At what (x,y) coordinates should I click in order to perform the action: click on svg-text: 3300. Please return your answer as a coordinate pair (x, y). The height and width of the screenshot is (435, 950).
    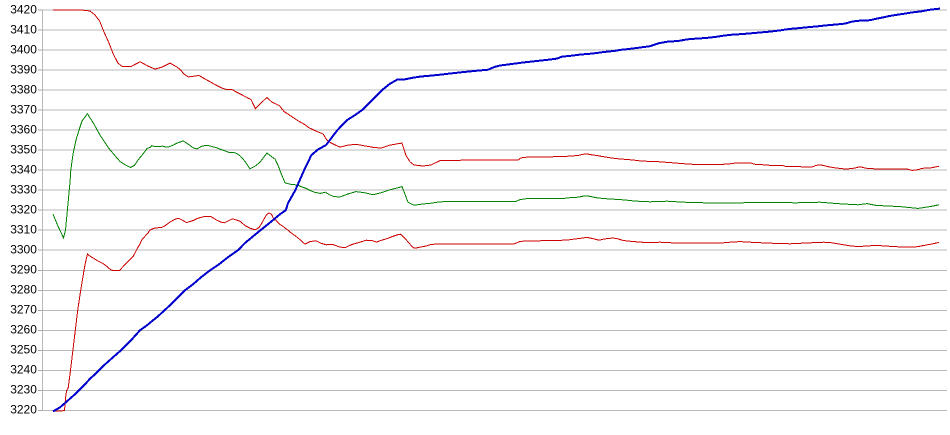
    Looking at the image, I should click on (23, 250).